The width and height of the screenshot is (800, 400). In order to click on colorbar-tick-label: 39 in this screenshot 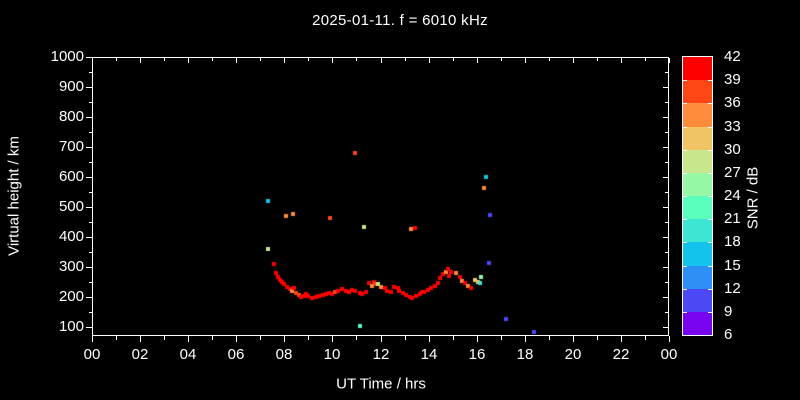, I will do `click(732, 79)`.